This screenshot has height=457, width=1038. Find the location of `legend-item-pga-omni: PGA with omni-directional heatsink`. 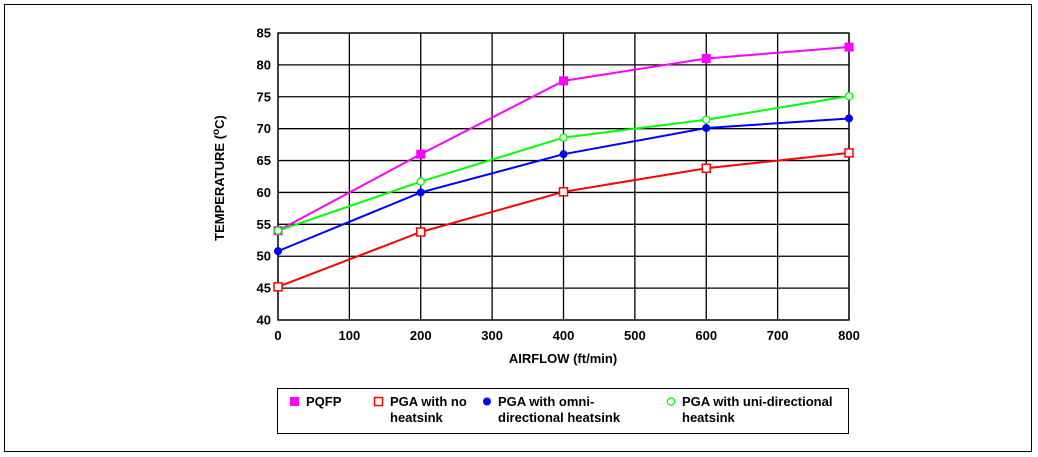

legend-item-pga-omni: PGA with omni-directional heatsink is located at coordinates (566, 410).